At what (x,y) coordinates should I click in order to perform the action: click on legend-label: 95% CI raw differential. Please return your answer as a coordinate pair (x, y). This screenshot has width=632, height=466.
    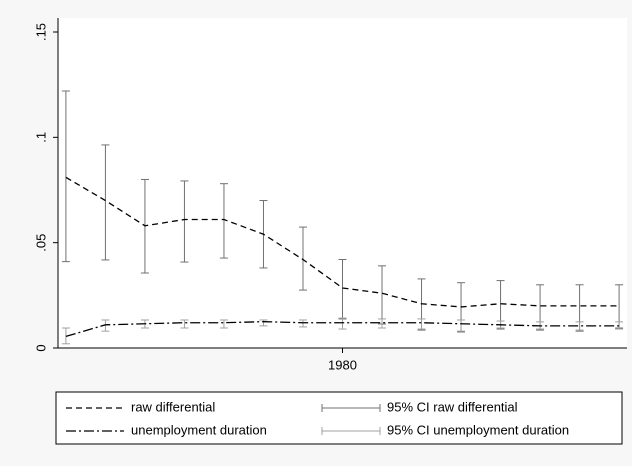
    Looking at the image, I should click on (452, 406).